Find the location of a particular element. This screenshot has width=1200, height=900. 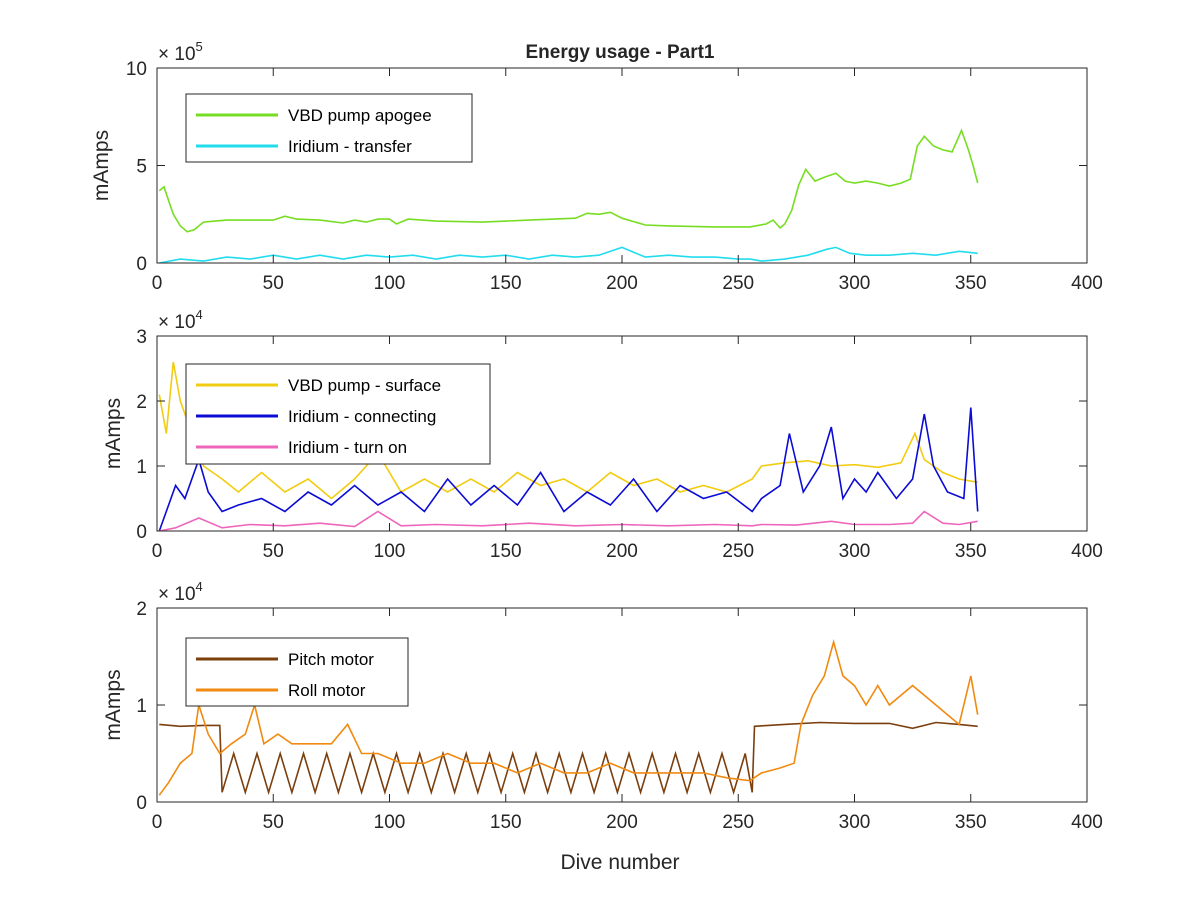

y-tick-label: 10 is located at coordinates (136, 69).